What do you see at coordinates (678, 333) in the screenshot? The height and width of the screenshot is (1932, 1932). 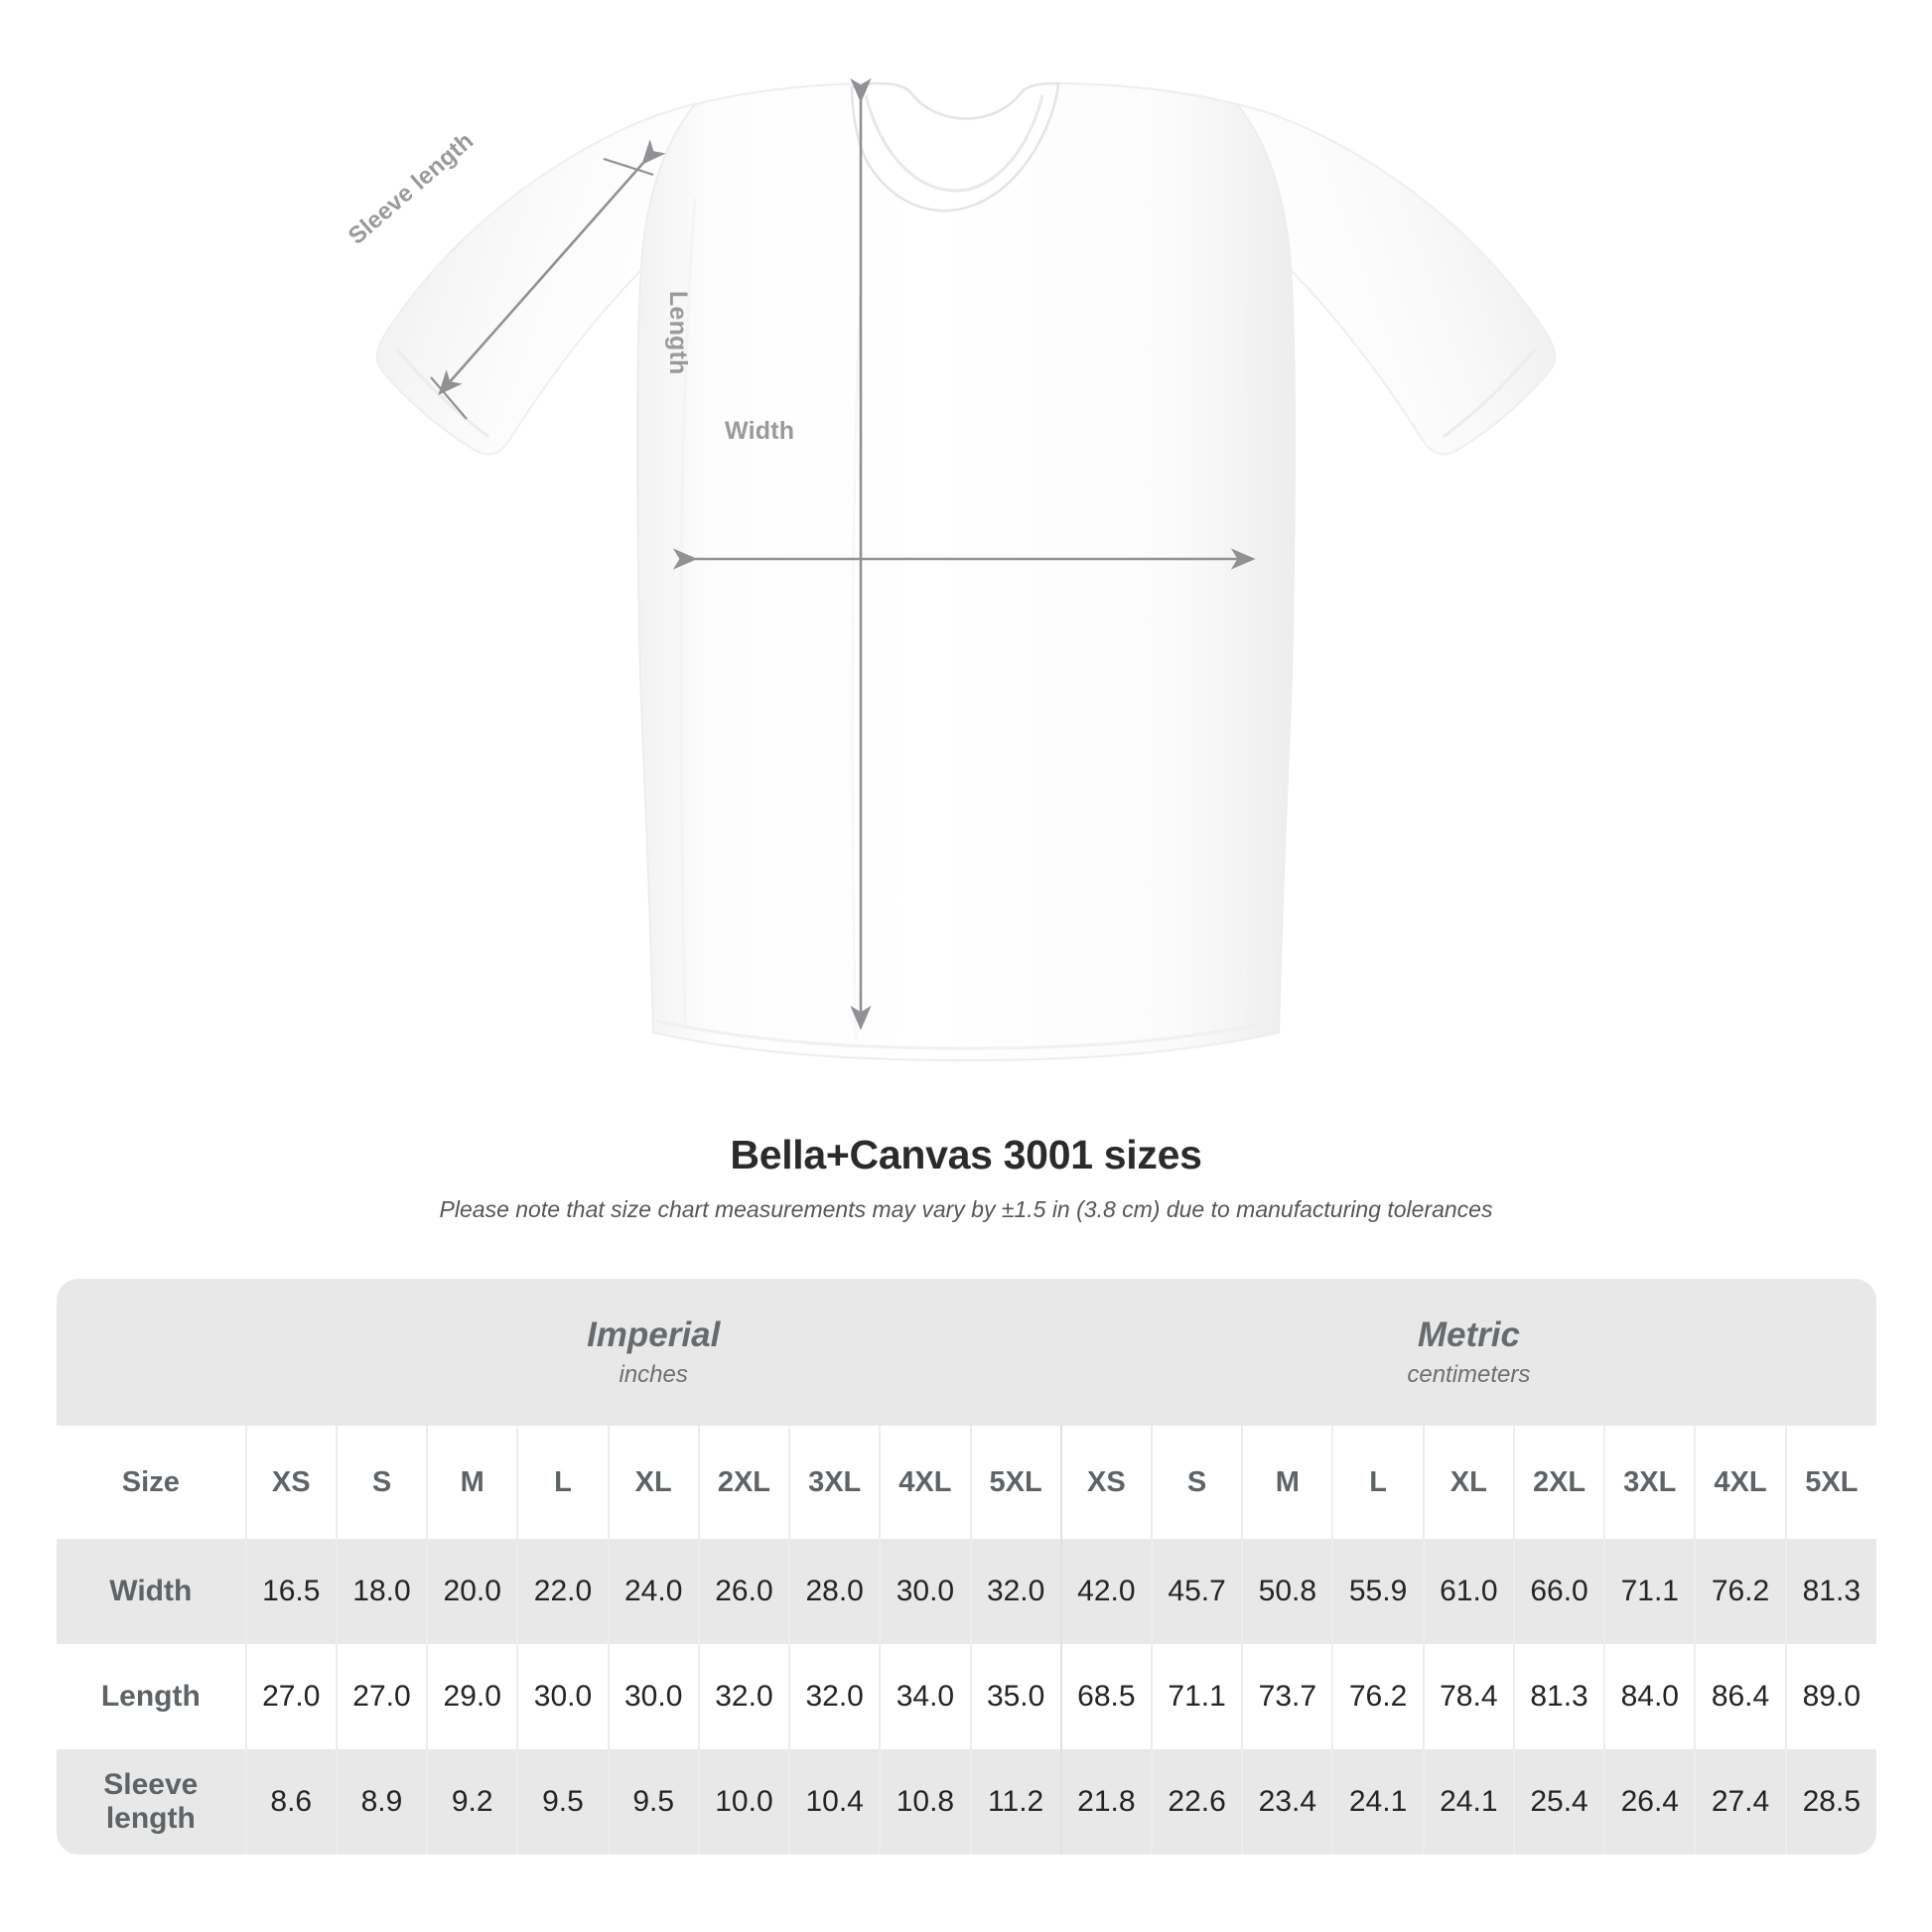 I see `length-dimension-label: Length` at bounding box center [678, 333].